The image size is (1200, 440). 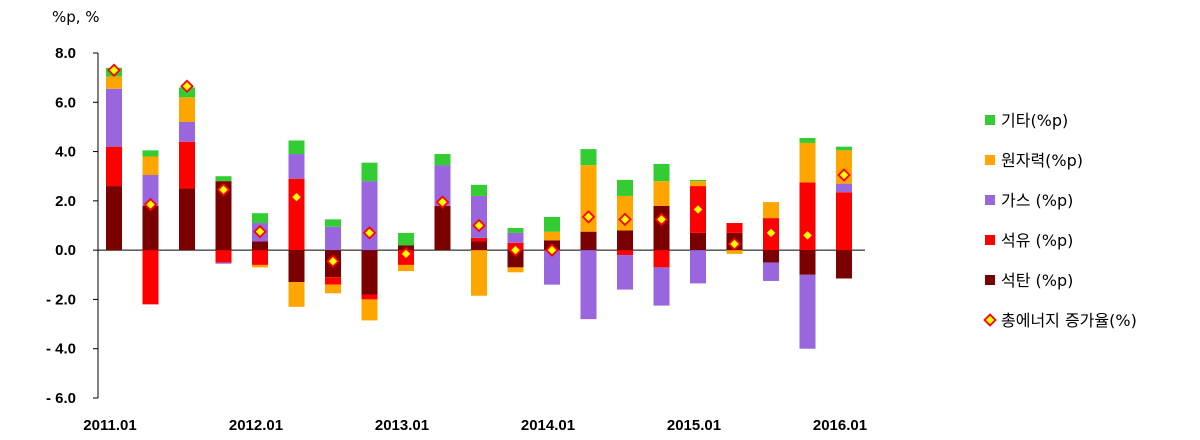 What do you see at coordinates (65, 102) in the screenshot?
I see `y-tick-label: 6.0` at bounding box center [65, 102].